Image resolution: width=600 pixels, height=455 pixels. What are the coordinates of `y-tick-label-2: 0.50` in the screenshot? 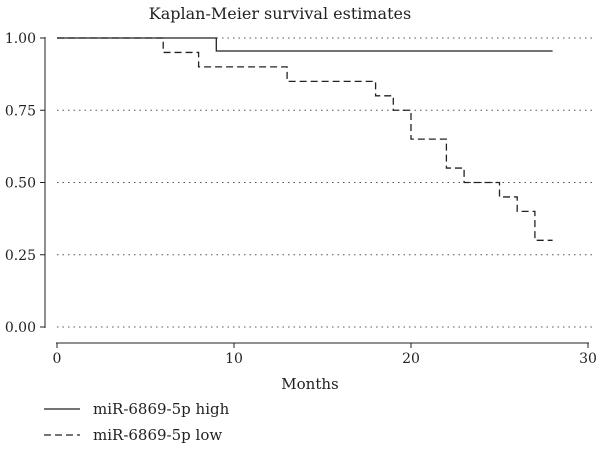 It's located at (20, 184).